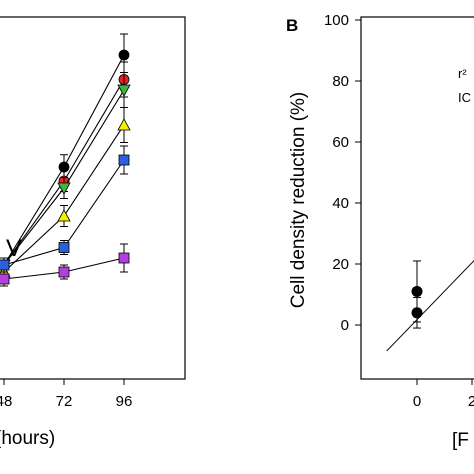  What do you see at coordinates (430, 305) in the screenshot?
I see `panel-b-fit-line` at bounding box center [430, 305].